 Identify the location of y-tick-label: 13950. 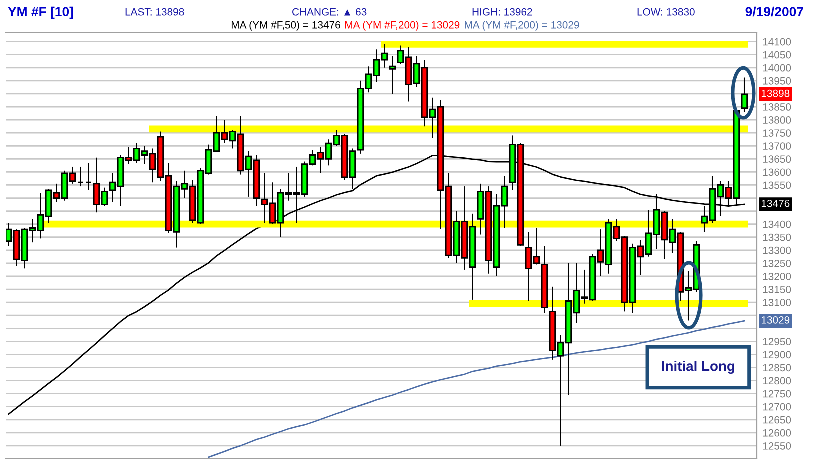
(777, 81).